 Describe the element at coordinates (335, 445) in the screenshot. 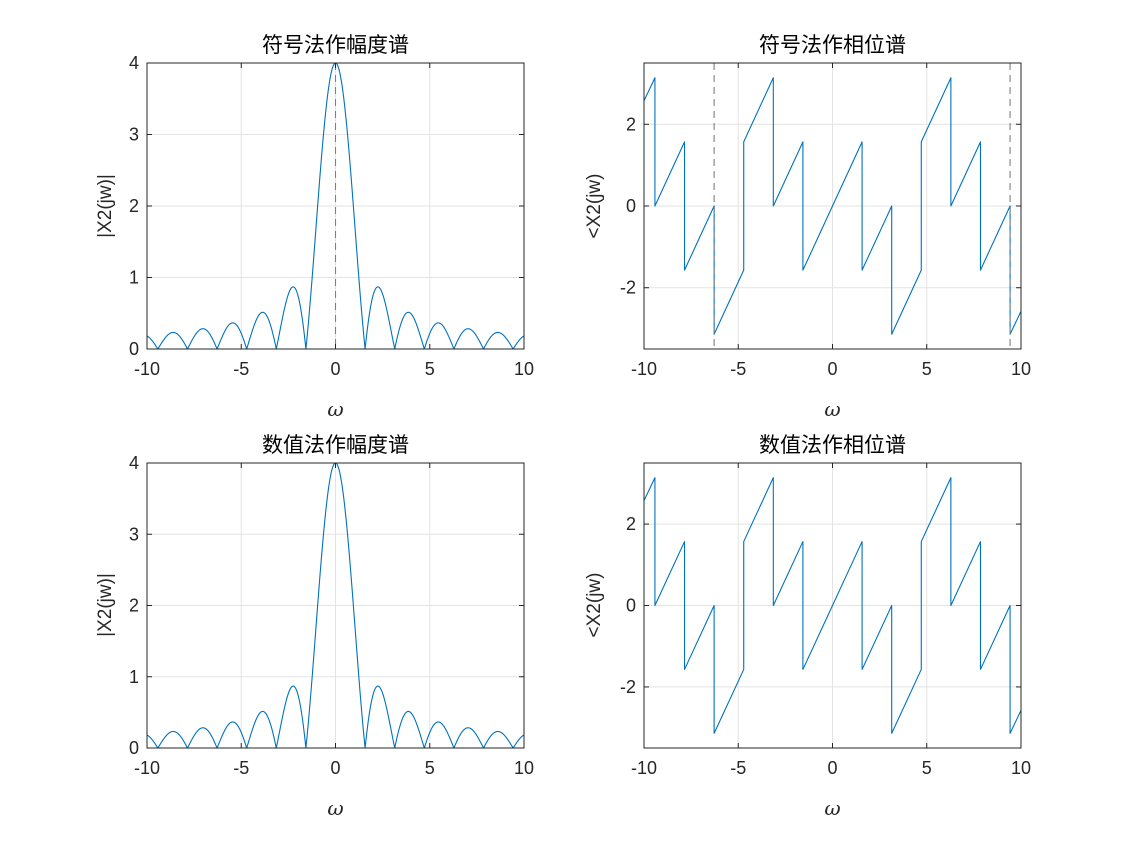

I see `chart-title: 数值法作幅度谱` at that location.